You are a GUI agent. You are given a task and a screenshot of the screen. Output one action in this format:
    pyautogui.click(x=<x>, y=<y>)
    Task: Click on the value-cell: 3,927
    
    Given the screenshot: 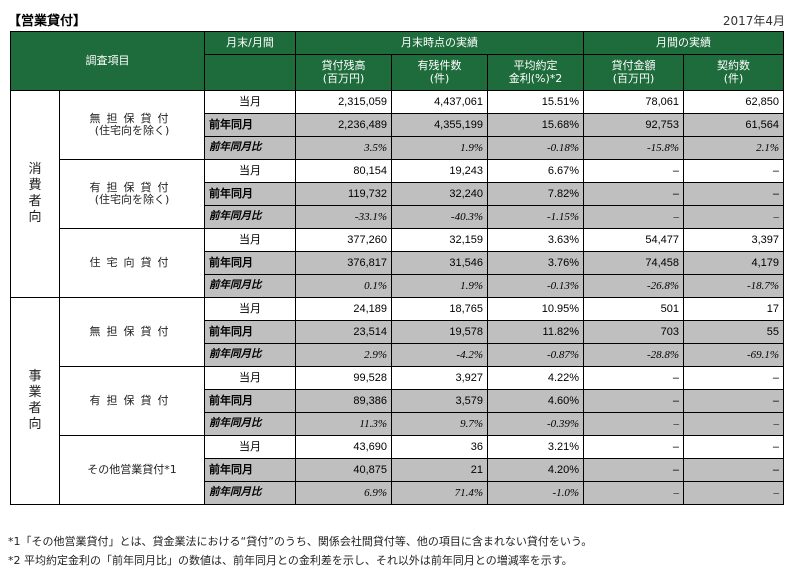 What is the action you would take?
    pyautogui.click(x=439, y=378)
    